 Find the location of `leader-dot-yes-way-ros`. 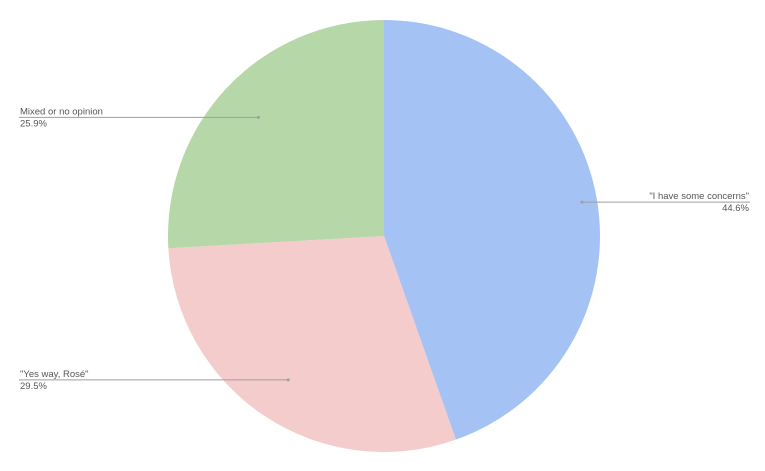

leader-dot-yes-way-ros is located at coordinates (288, 380).